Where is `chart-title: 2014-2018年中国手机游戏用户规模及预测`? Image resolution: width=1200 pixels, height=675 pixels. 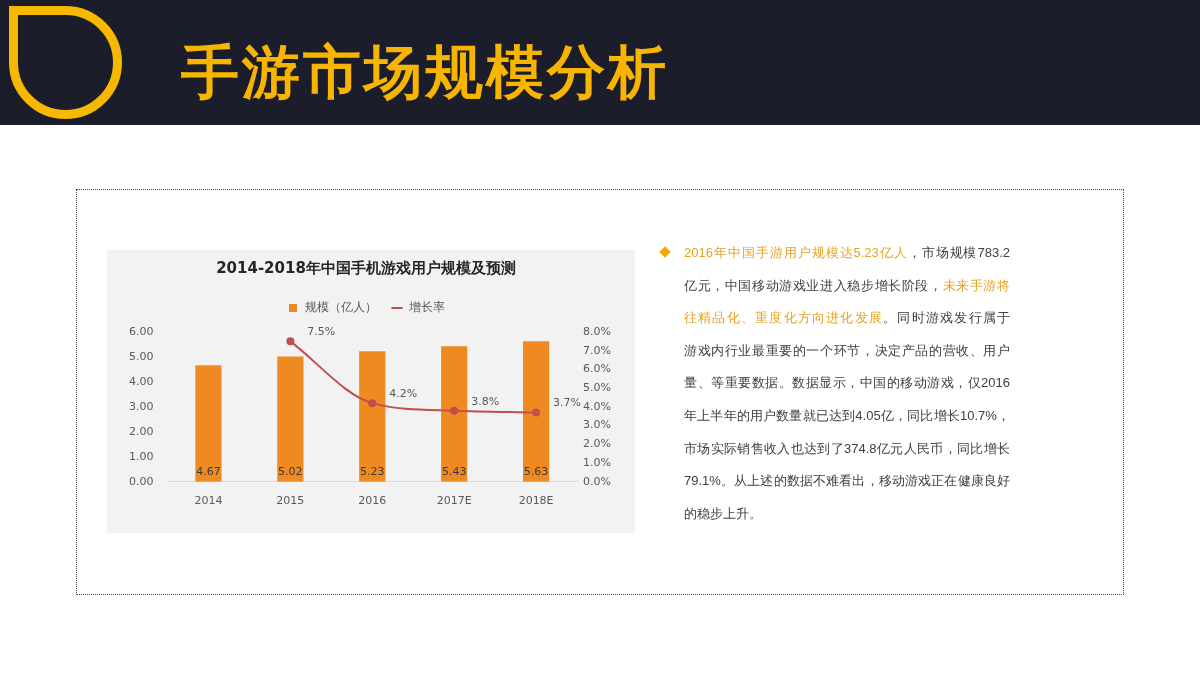 chart-title: 2014-2018年中国手机游戏用户规模及预测 is located at coordinates (366, 267).